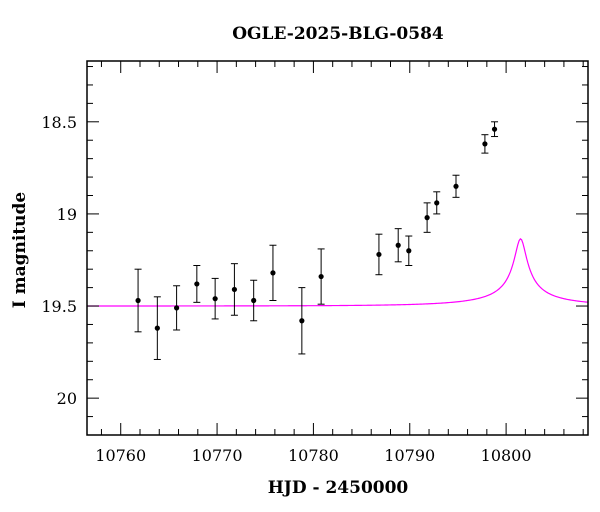 The image size is (600, 512). Describe the element at coordinates (67, 214) in the screenshot. I see `y-tick-label: 19` at that location.